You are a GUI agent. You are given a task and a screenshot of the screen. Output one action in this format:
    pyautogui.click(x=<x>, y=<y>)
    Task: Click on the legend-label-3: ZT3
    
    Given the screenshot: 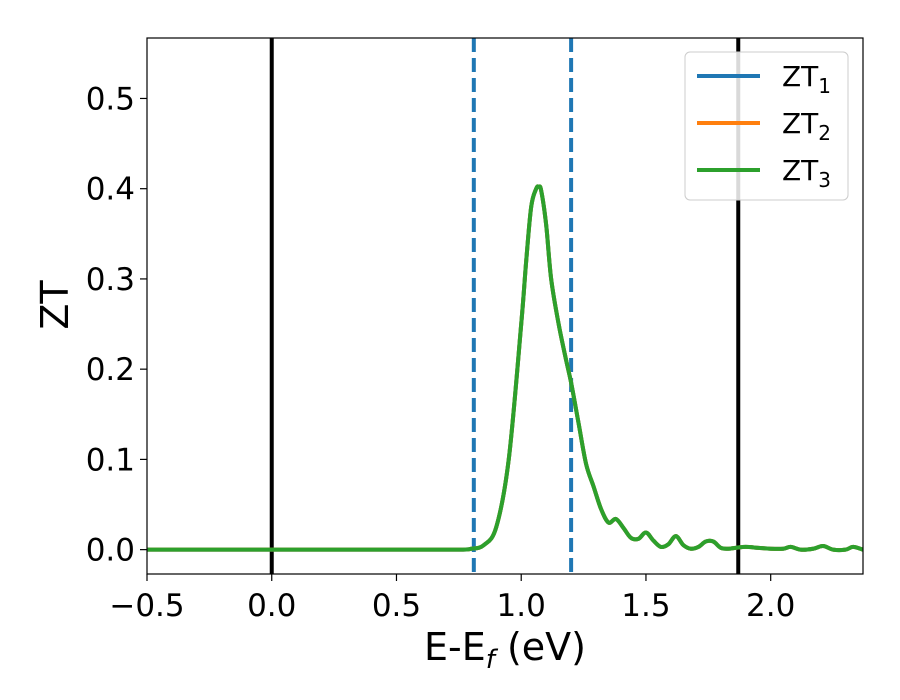 What is the action you would take?
    pyautogui.click(x=806, y=173)
    